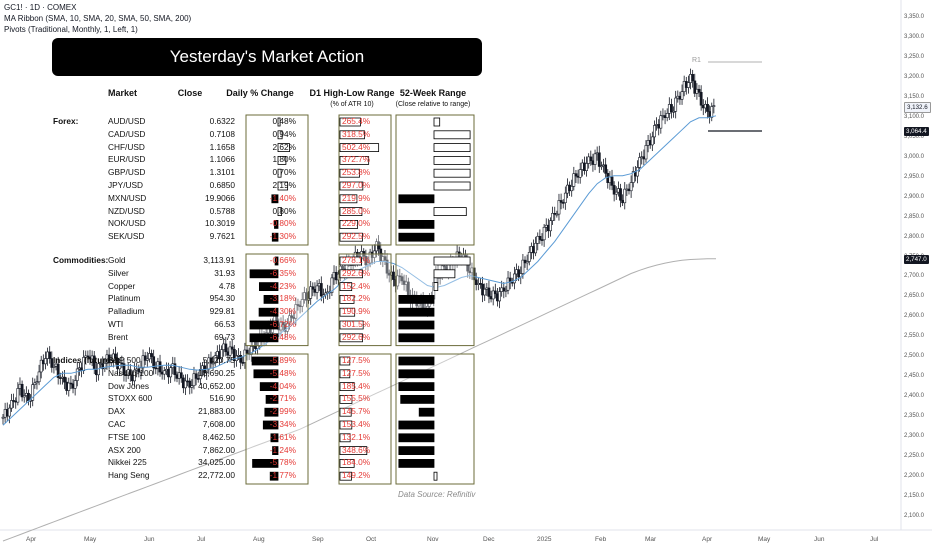 Image resolution: width=932 pixels, height=550 pixels. What do you see at coordinates (222, 146) in the screenshot?
I see `row-close: 1.1658` at bounding box center [222, 146].